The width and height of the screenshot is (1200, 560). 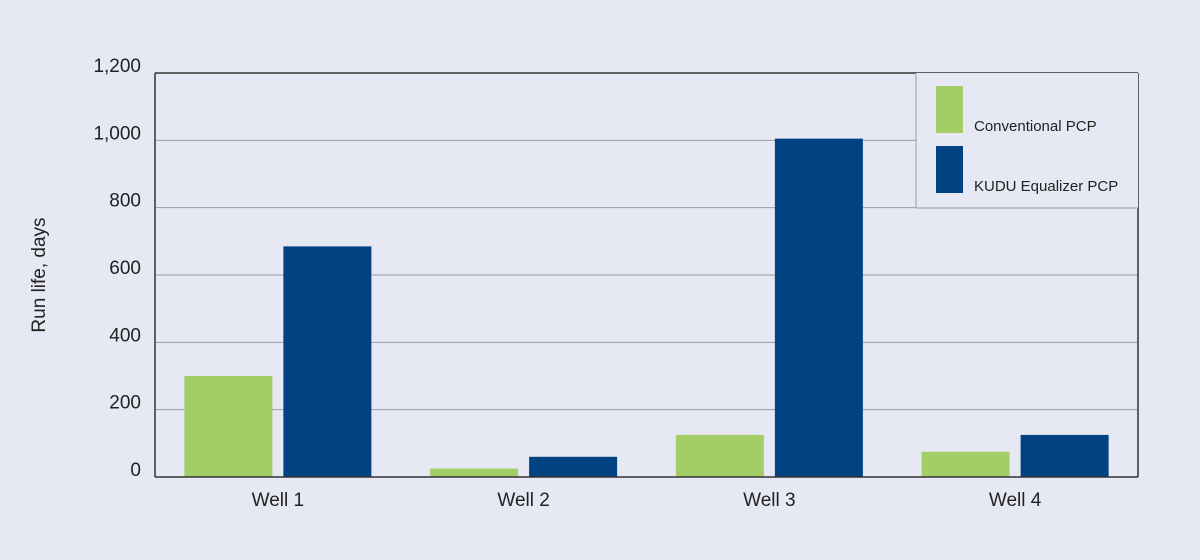 I want to click on y-tick-label: 400, so click(x=125, y=335).